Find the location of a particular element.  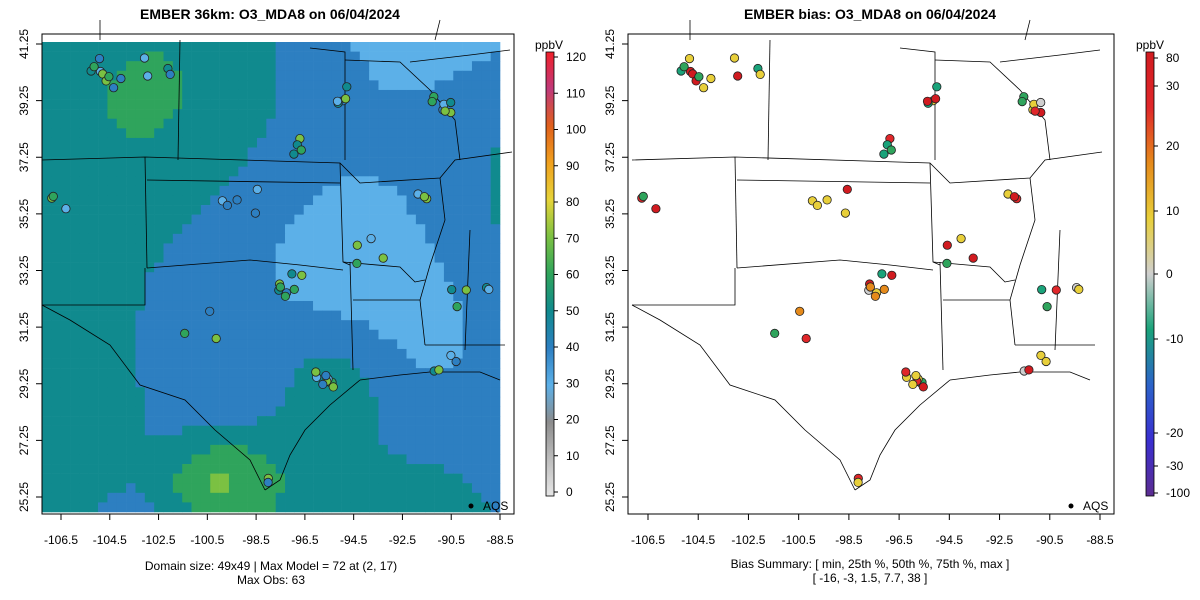

x-tick-label: -96.5 is located at coordinates (899, 540).